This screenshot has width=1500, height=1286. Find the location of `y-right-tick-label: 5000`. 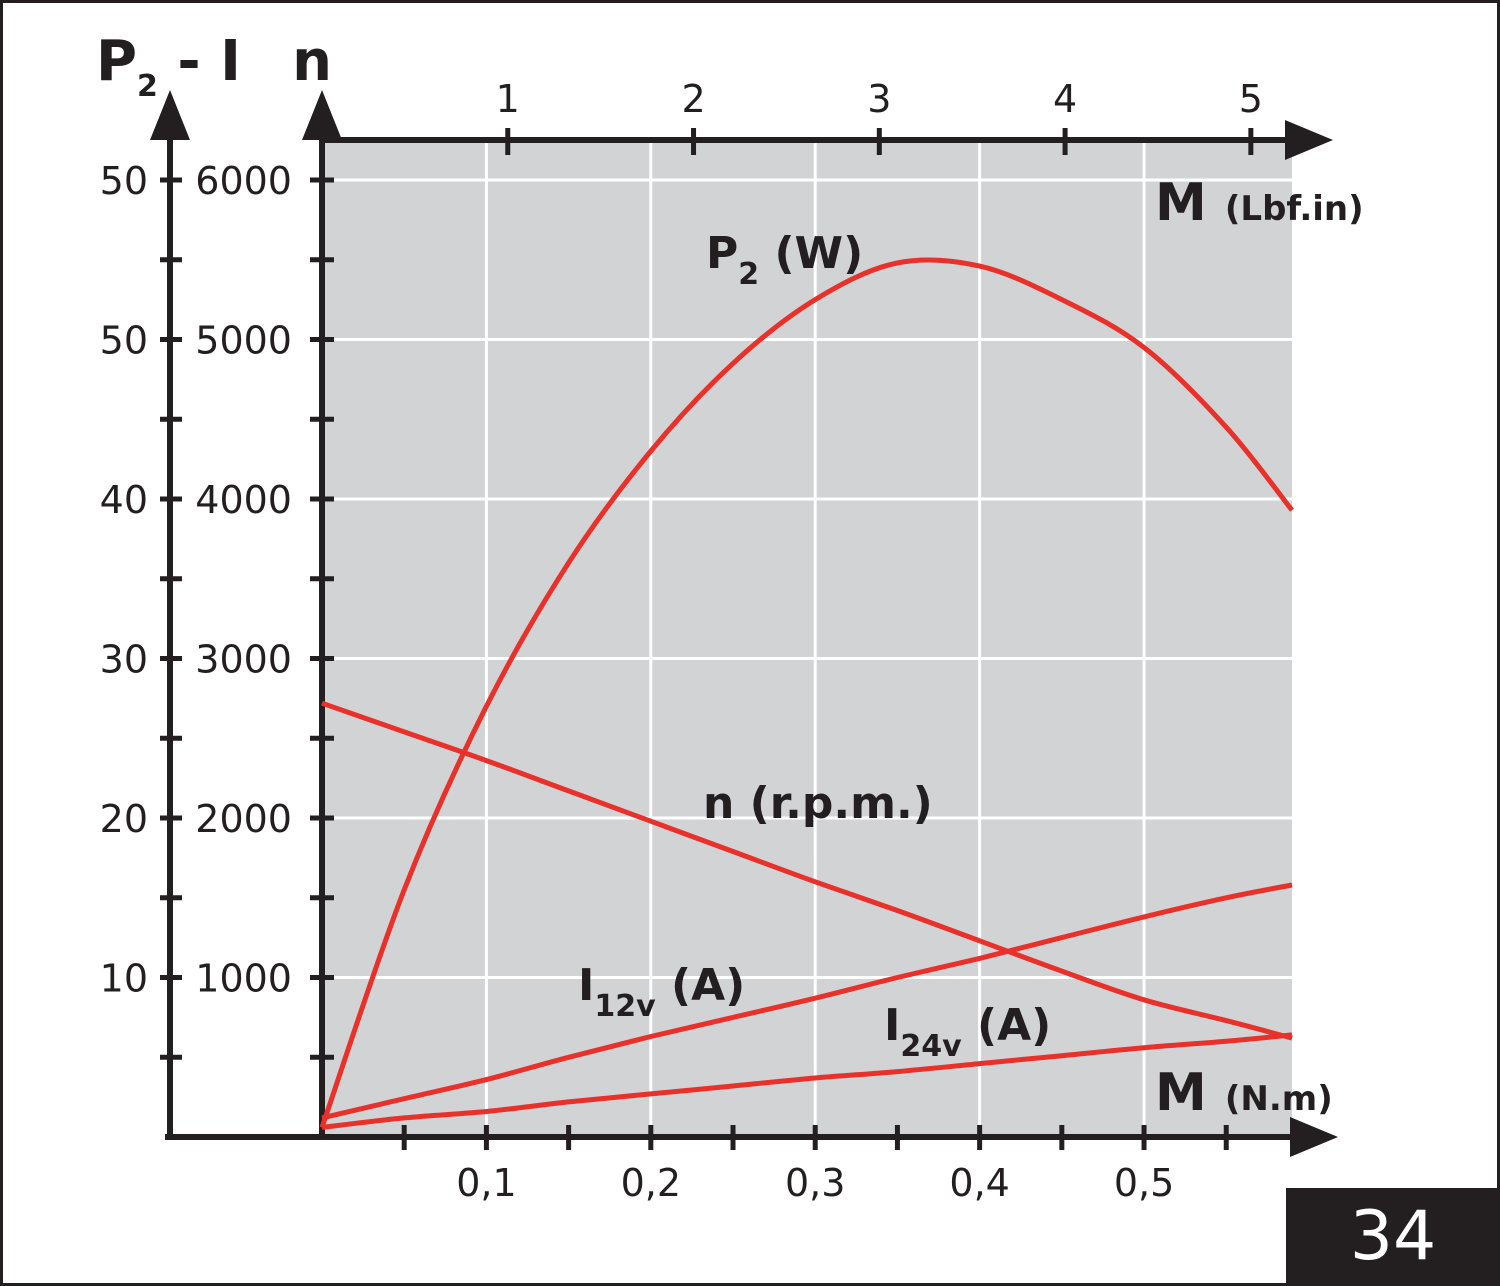

y-right-tick-label: 5000 is located at coordinates (243, 341).